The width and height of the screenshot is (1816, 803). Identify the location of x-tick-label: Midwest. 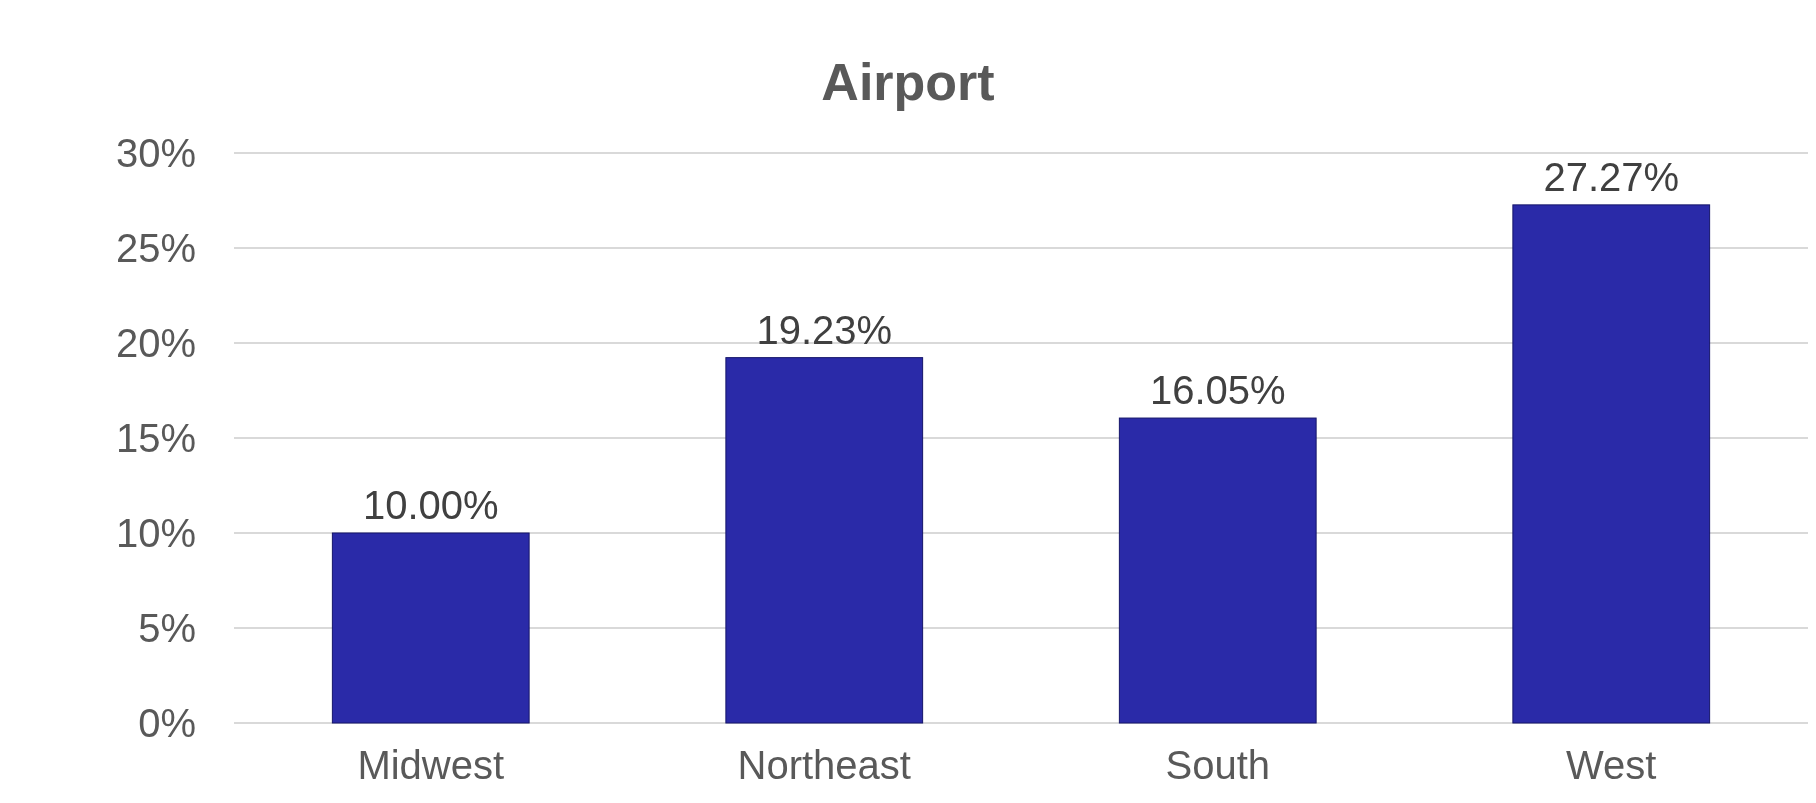
(431, 765).